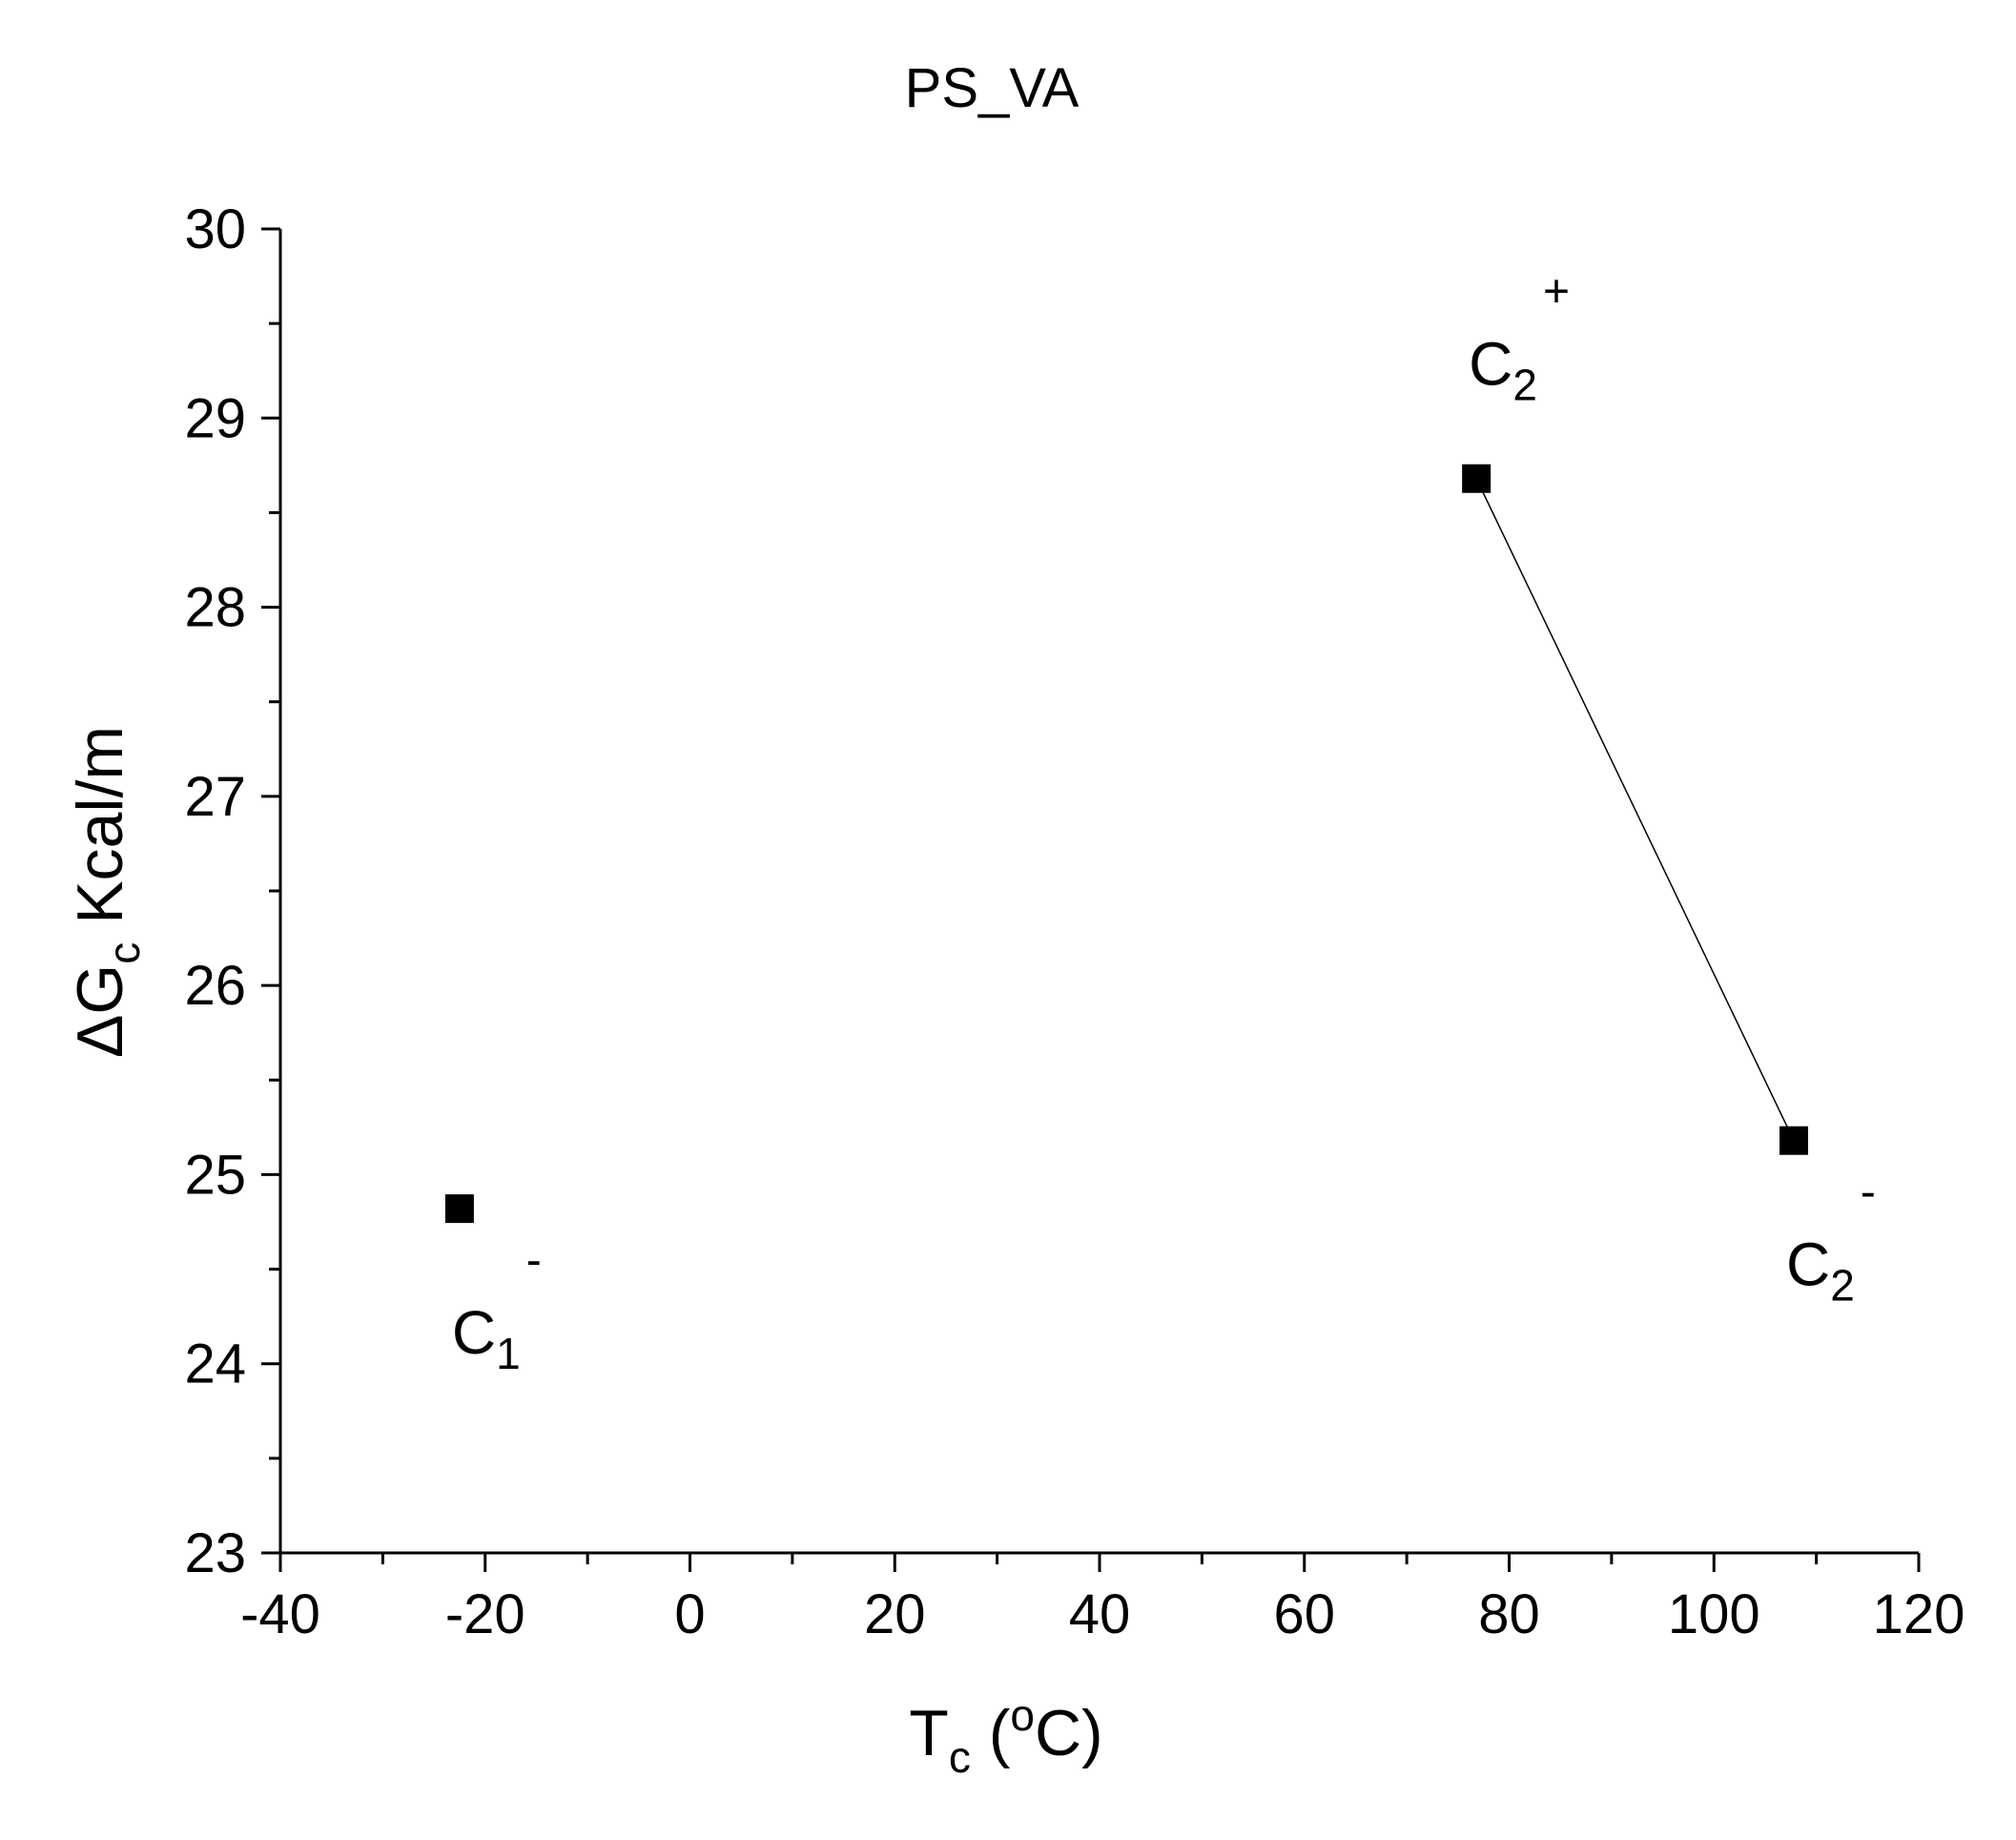  I want to click on chart-title: PS_VA, so click(992, 88).